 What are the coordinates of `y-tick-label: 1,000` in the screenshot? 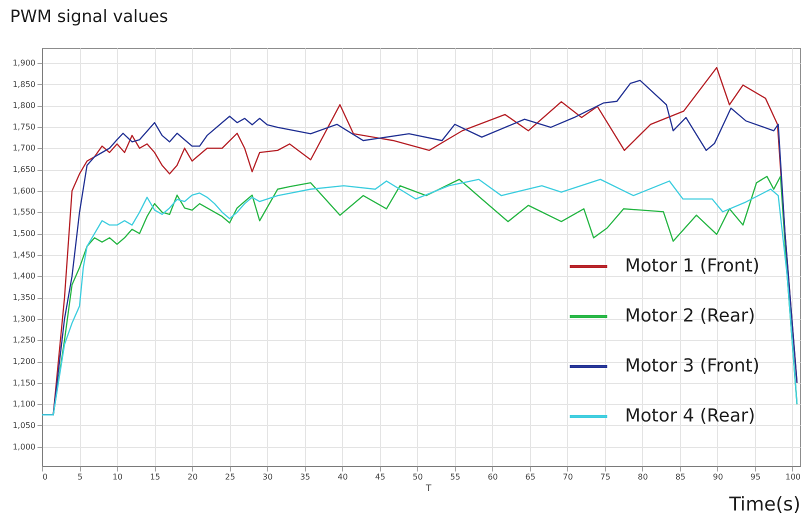 It's located at (24, 447).